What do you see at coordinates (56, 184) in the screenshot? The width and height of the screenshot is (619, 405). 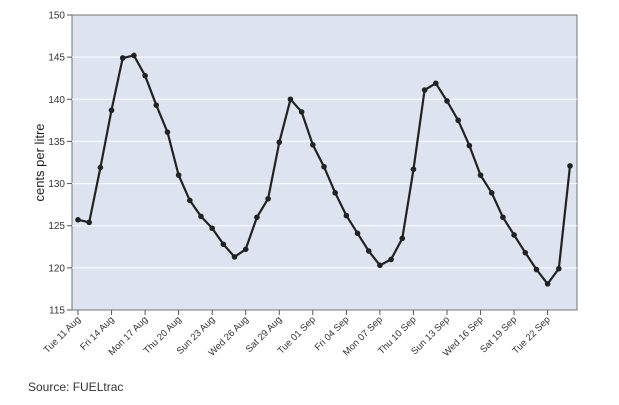 I see `y-tick-label: 130` at bounding box center [56, 184].